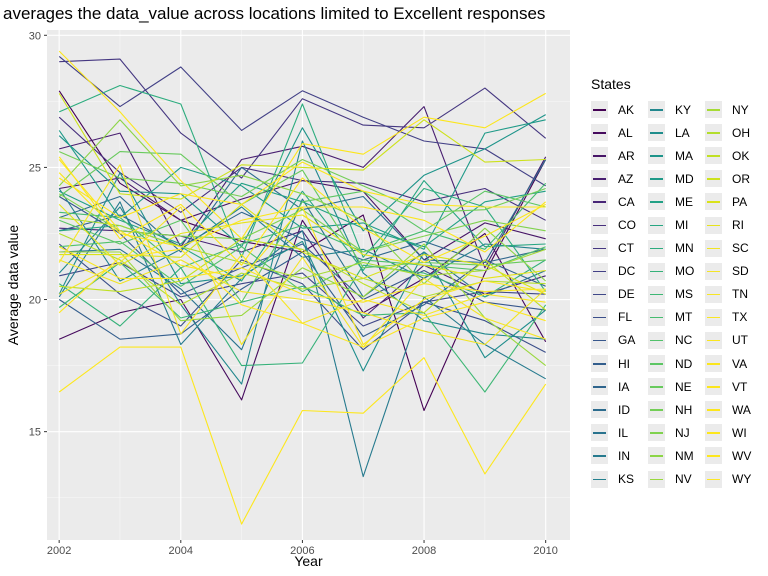 The width and height of the screenshot is (768, 576). I want to click on legend-item-nd: ND, so click(676, 363).